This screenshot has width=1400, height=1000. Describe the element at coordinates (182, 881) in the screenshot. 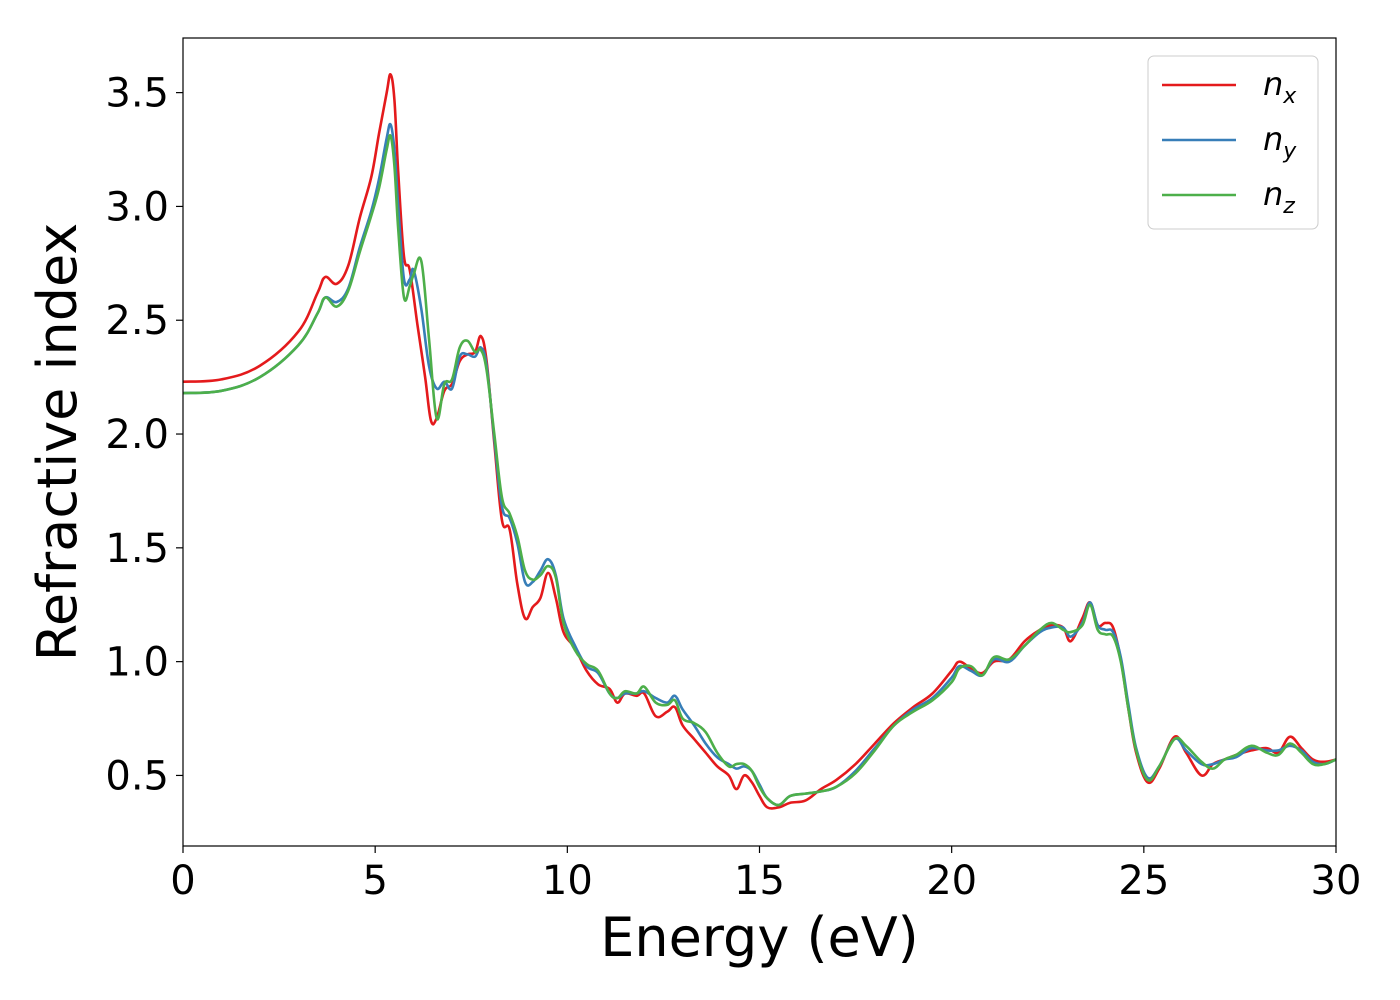

I see `x-tick-label: 0` at that location.